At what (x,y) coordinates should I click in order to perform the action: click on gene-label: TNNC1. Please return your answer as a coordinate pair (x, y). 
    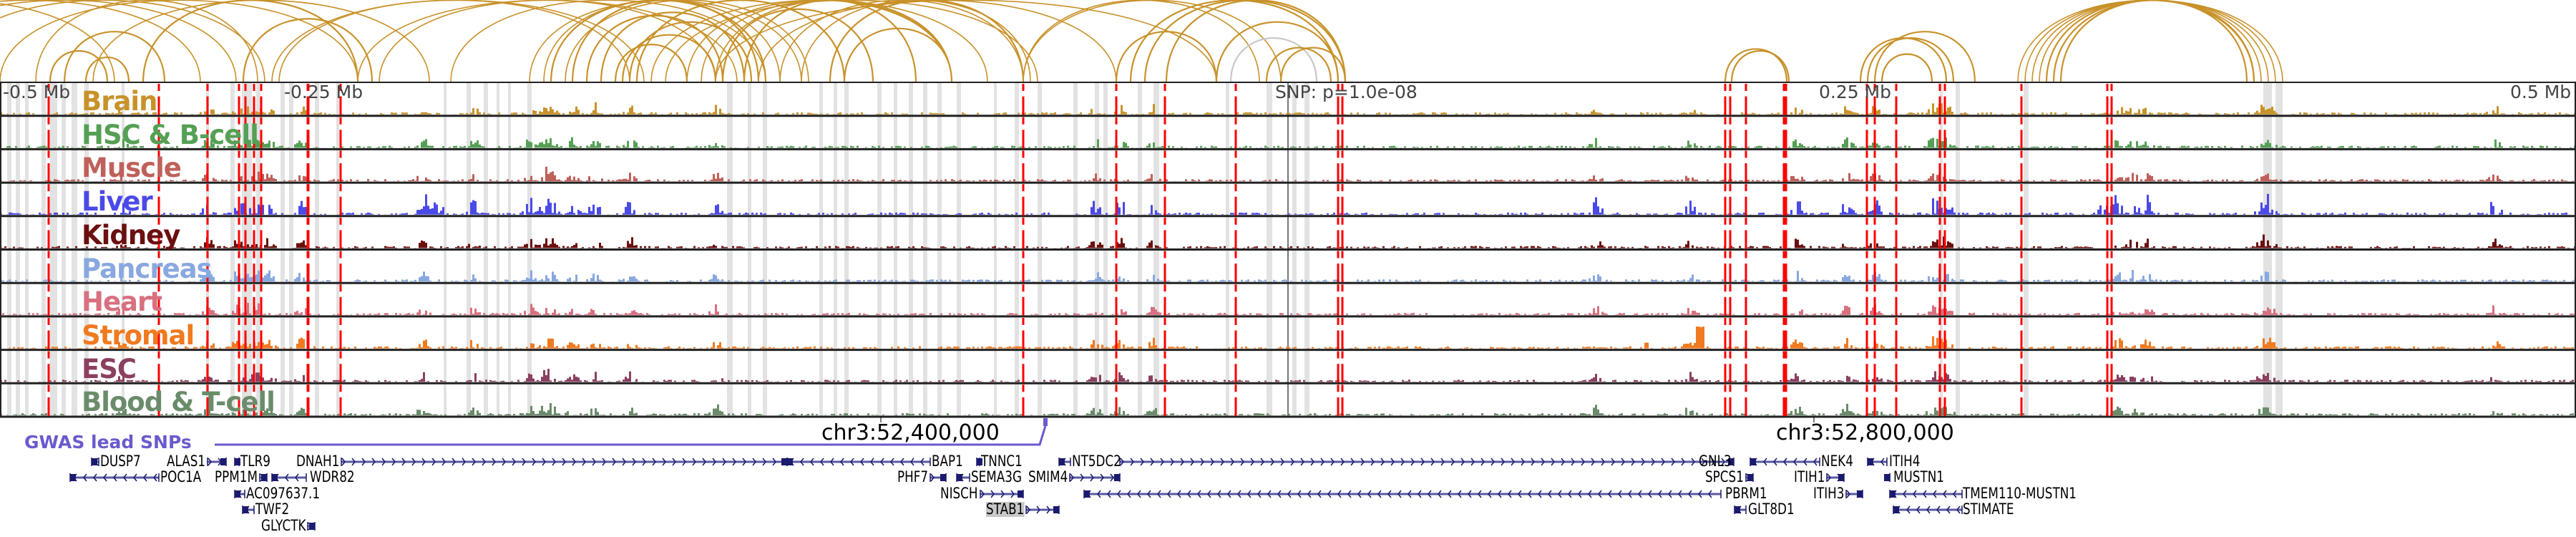
    Looking at the image, I should click on (1002, 461).